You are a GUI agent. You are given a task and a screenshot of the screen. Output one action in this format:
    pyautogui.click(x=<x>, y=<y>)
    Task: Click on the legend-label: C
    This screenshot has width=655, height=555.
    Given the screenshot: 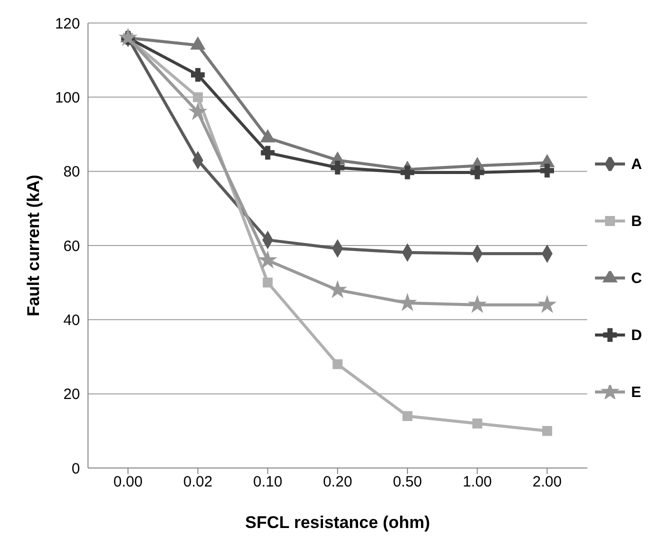 What is the action you would take?
    pyautogui.click(x=636, y=278)
    